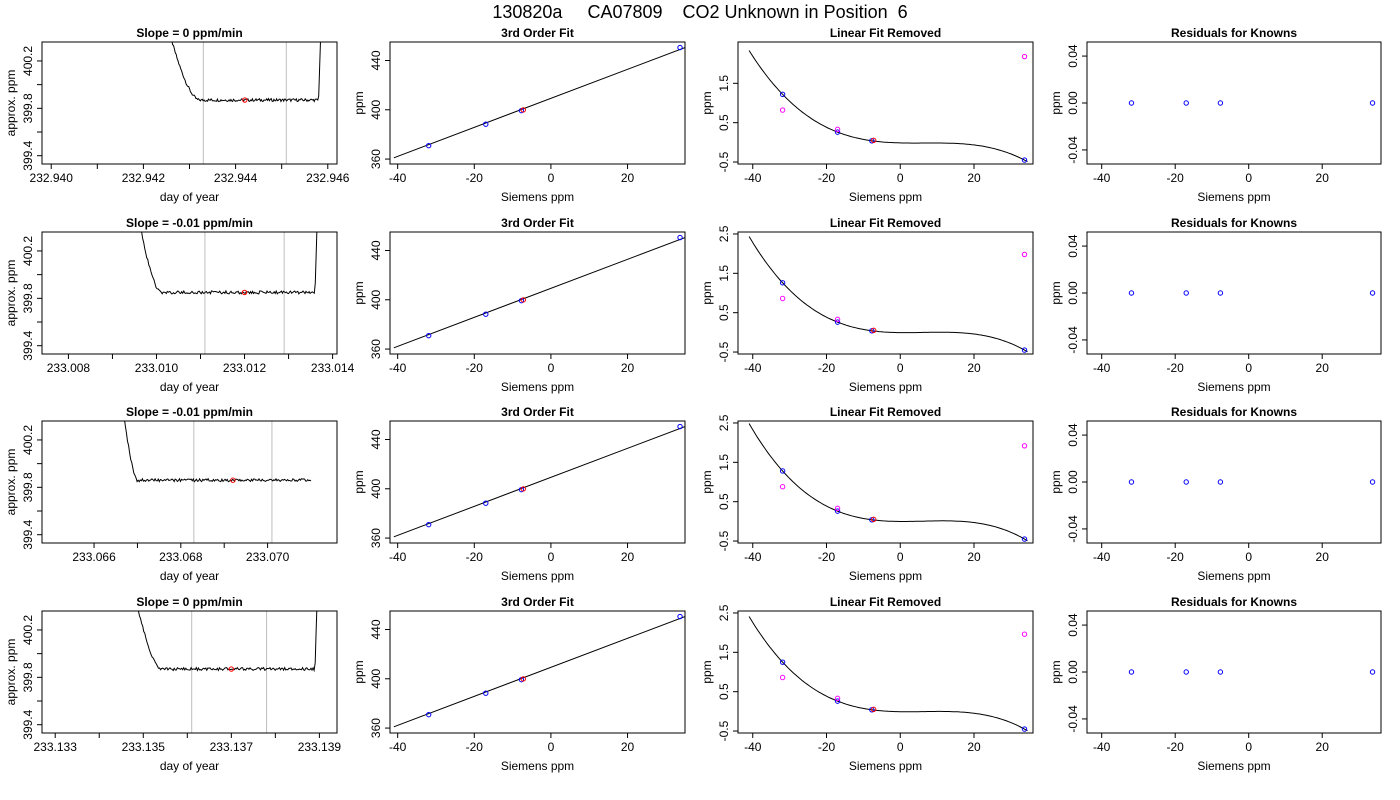 This screenshot has width=1400, height=800. I want to click on concentration-trace, so click(246, 72).